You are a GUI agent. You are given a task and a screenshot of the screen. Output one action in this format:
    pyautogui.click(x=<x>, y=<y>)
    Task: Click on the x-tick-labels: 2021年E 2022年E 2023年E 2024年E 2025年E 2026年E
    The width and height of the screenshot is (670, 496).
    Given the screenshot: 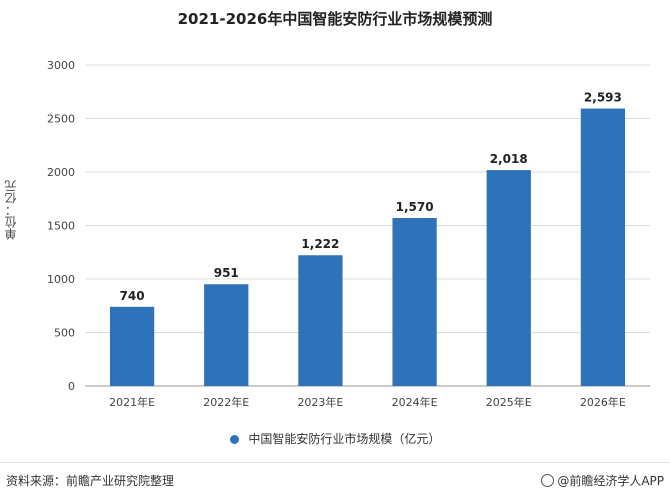 What is the action you would take?
    pyautogui.click(x=367, y=402)
    